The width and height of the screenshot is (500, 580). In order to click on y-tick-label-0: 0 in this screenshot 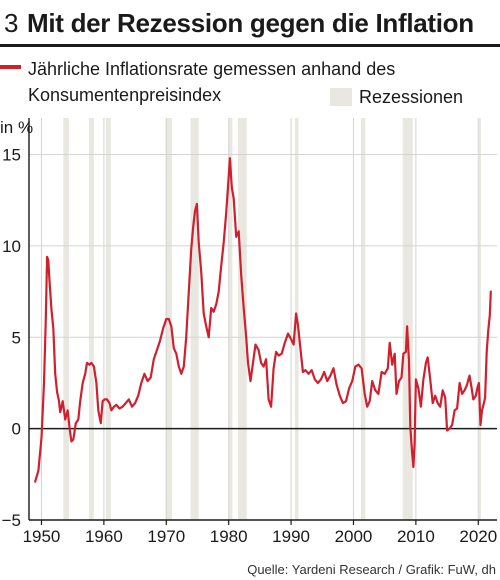, I will do `click(16, 429)`.